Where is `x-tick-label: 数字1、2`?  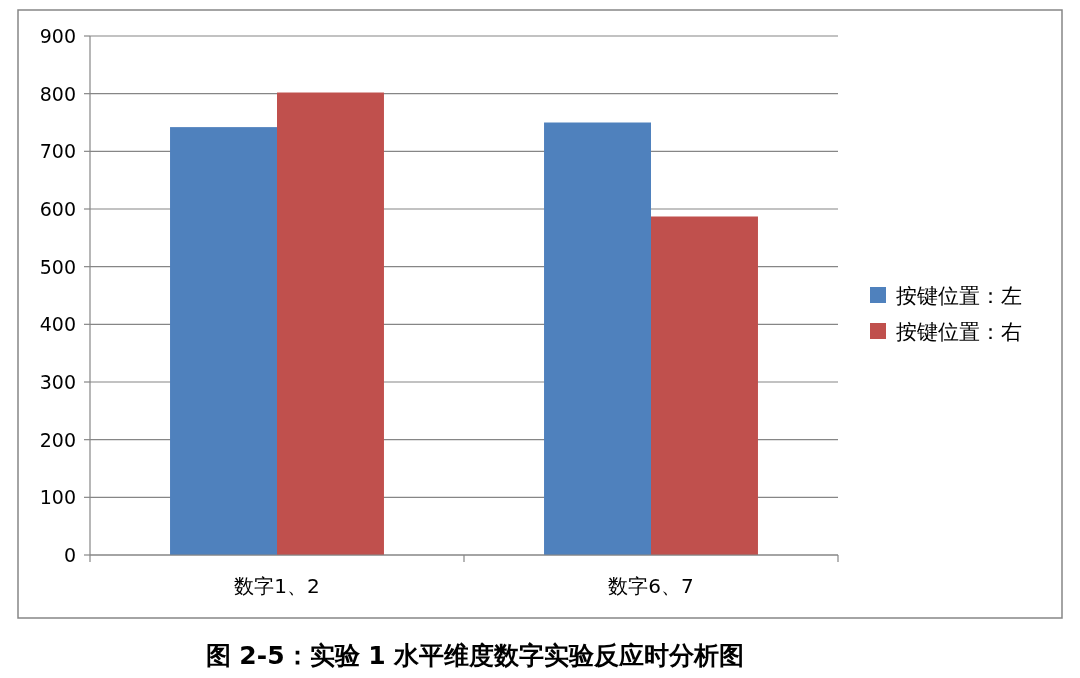
x-tick-label: 数字1、2 is located at coordinates (277, 586).